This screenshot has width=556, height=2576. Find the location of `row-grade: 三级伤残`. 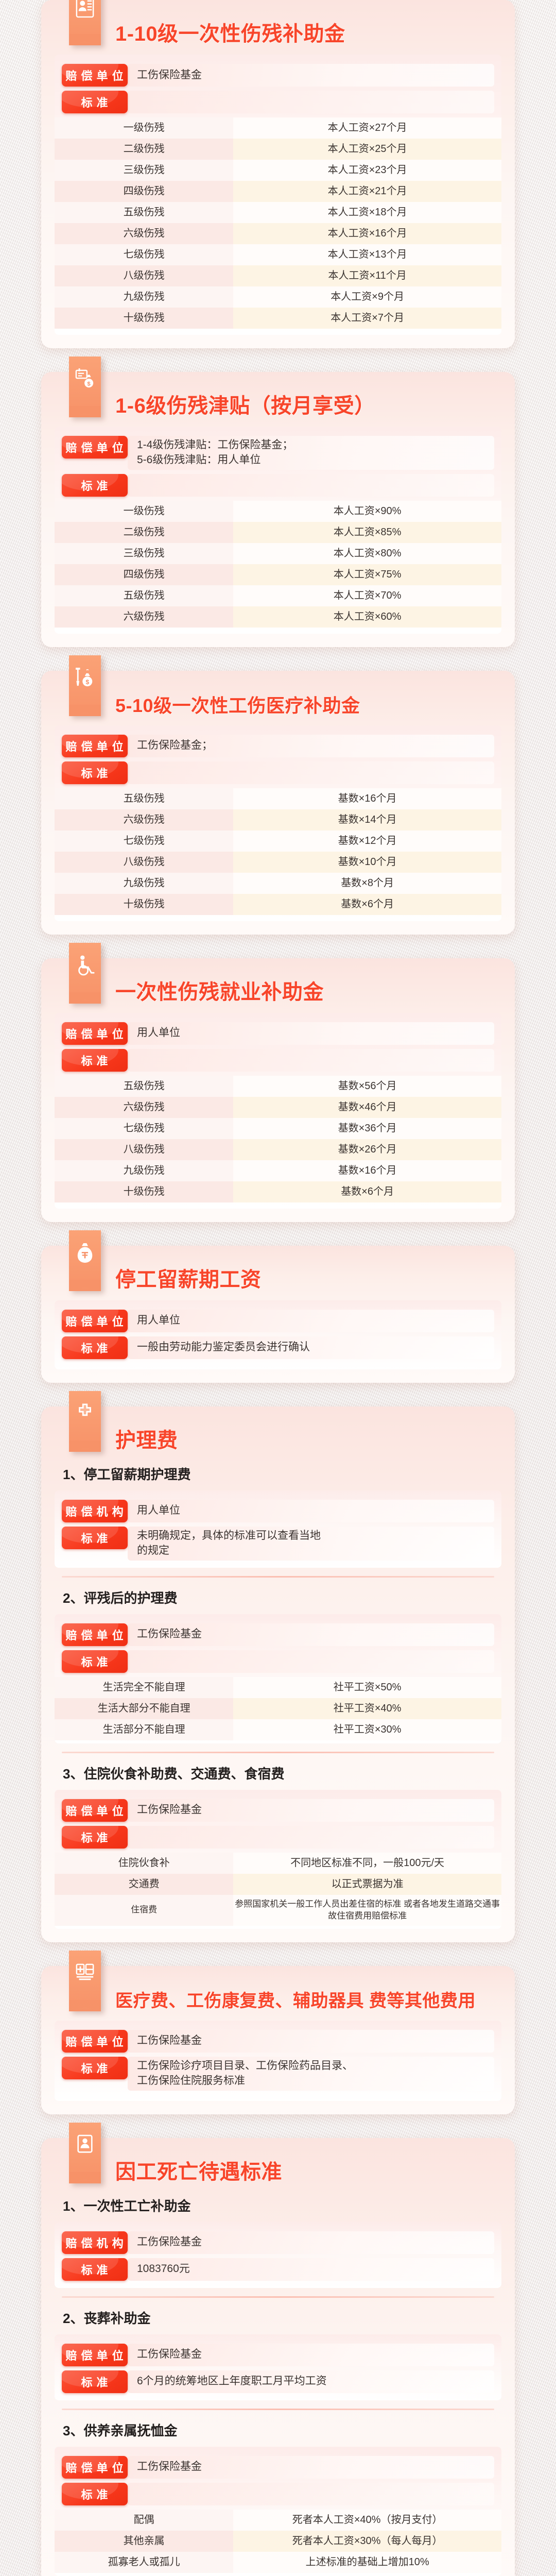

row-grade: 三级伤残 is located at coordinates (144, 553).